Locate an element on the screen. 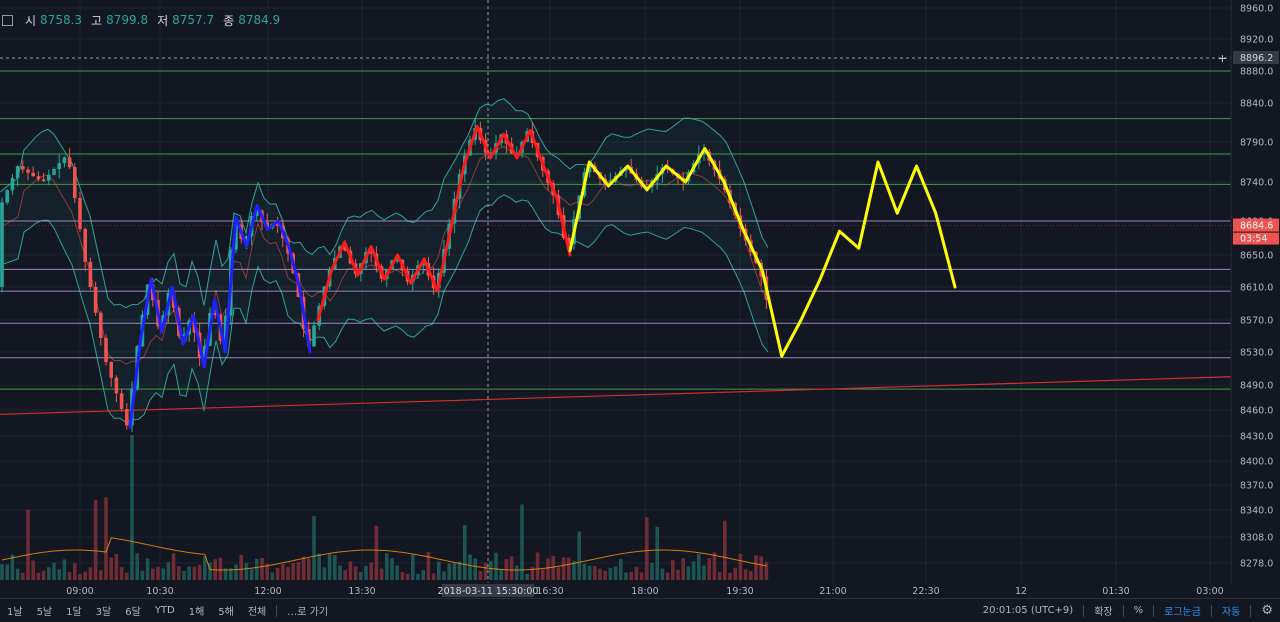 The width and height of the screenshot is (1280, 622). range-5y-button: 5해 is located at coordinates (226, 612).